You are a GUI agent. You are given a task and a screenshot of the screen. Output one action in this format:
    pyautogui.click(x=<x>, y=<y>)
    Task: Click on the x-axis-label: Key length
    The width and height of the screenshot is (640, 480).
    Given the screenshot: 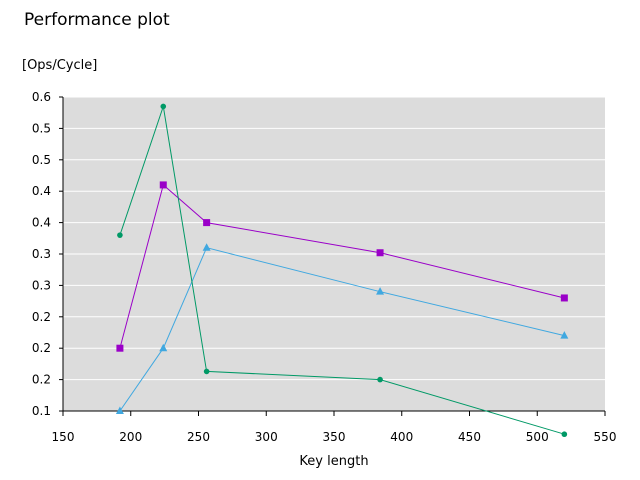 What is the action you would take?
    pyautogui.click(x=334, y=461)
    